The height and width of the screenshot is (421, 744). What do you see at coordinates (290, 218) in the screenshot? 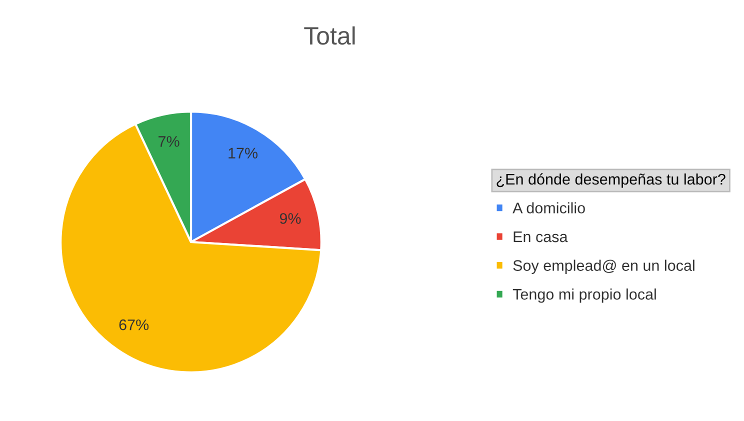
I see `data-label: 9%` at bounding box center [290, 218].